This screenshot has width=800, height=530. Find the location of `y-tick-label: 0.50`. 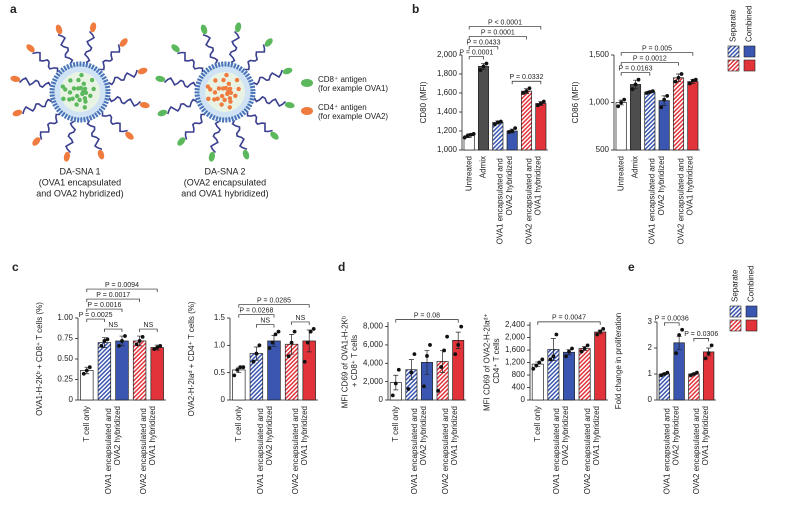

y-tick-label: 0.50 is located at coordinates (65, 358).